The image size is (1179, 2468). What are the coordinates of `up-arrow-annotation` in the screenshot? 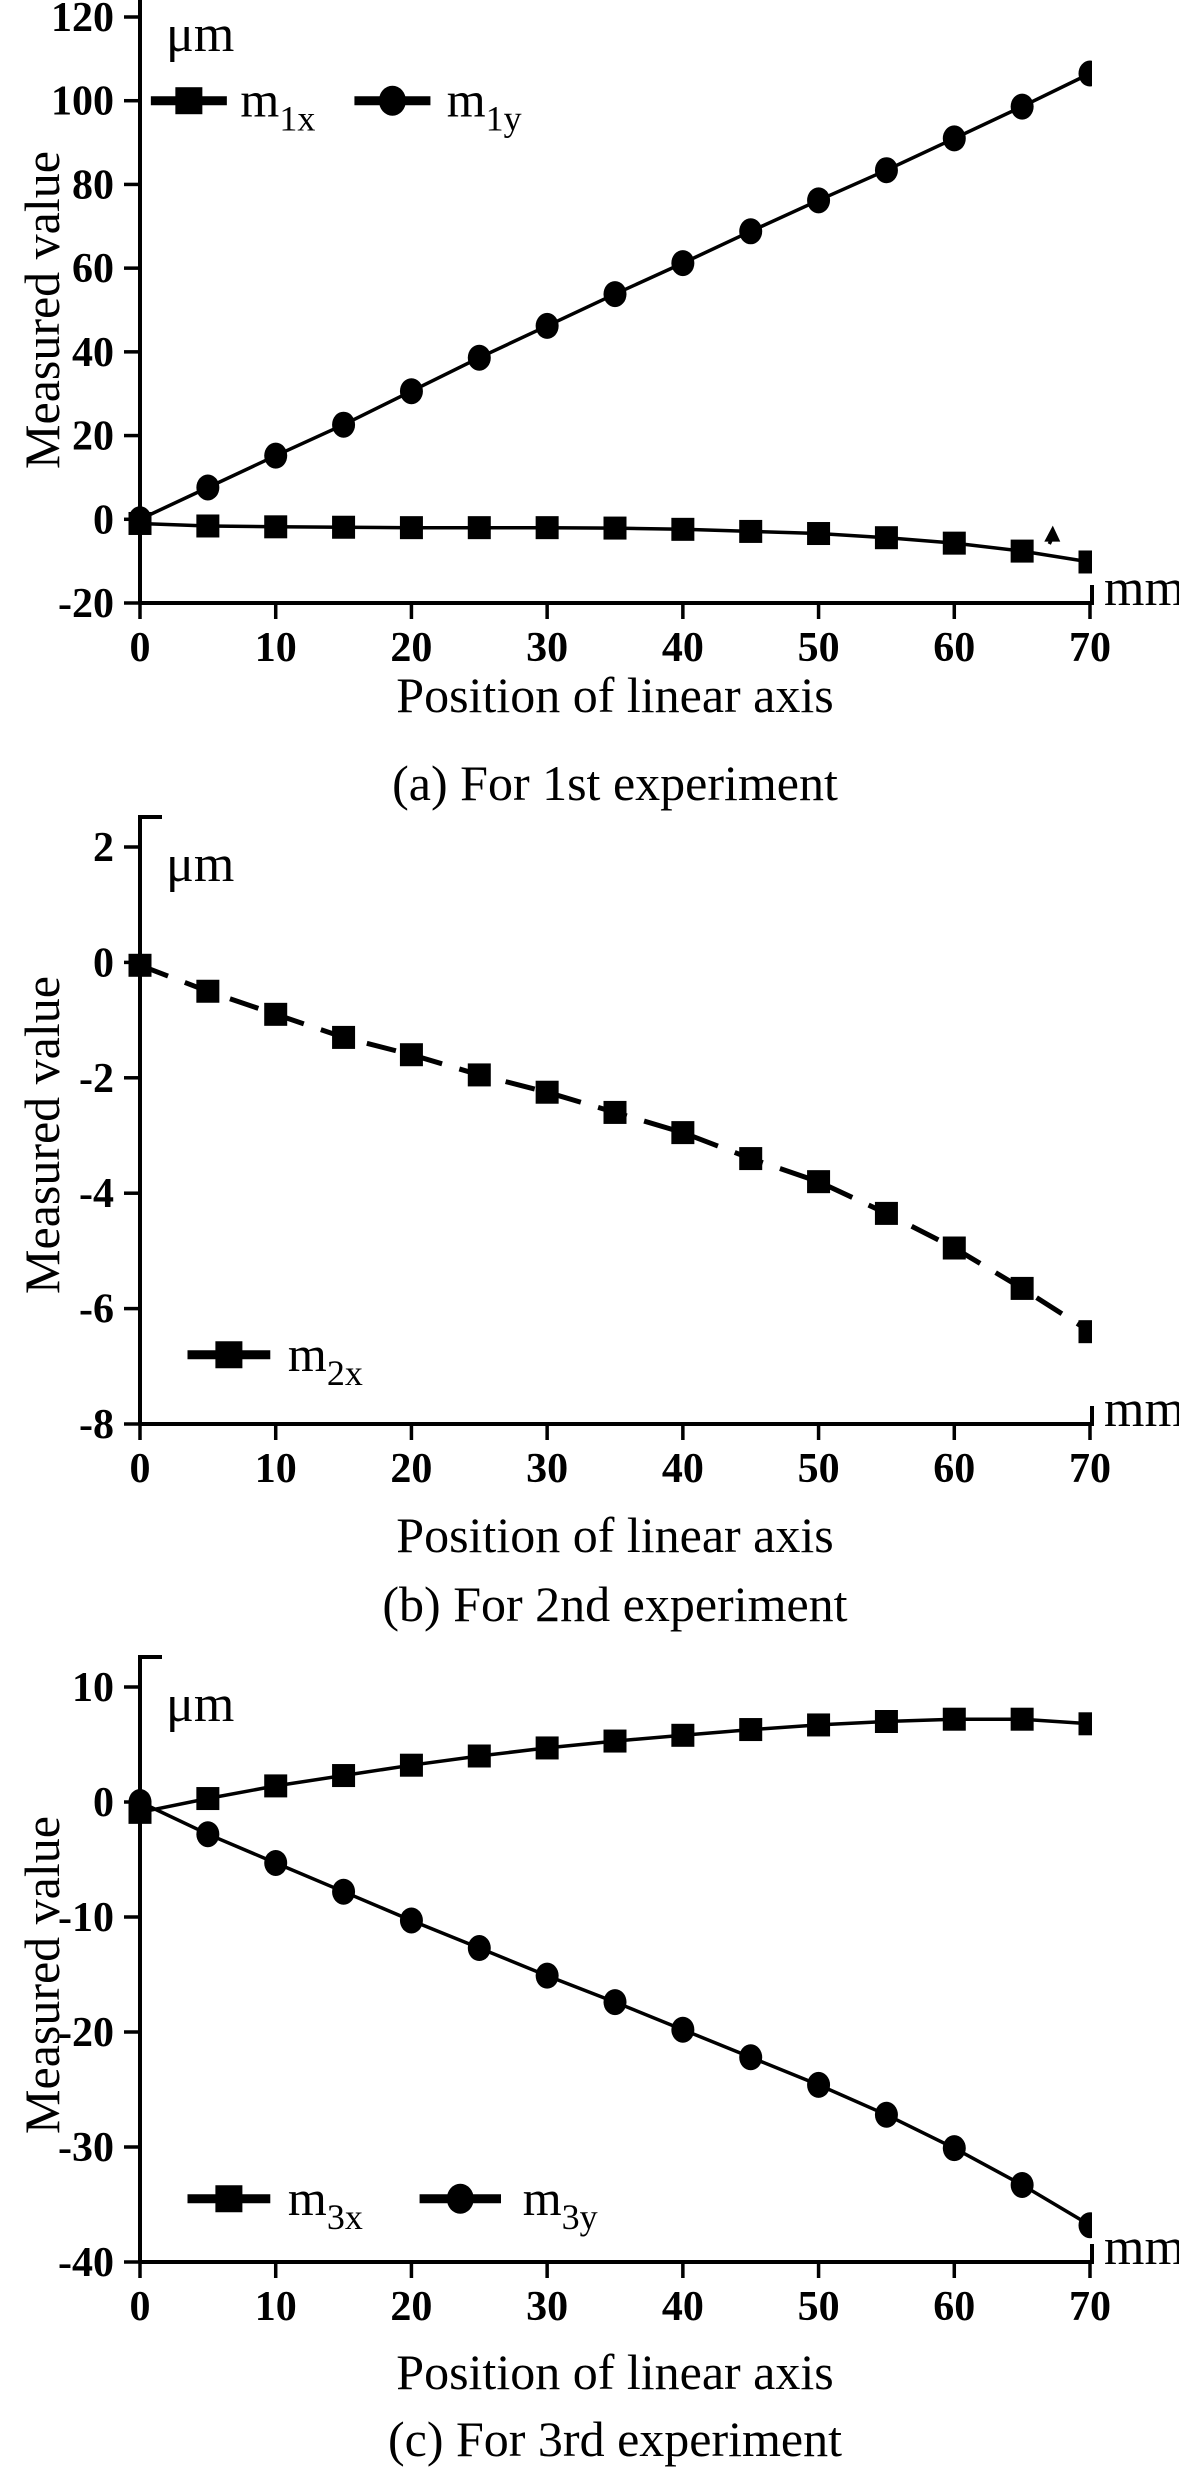 It's located at (1052, 535).